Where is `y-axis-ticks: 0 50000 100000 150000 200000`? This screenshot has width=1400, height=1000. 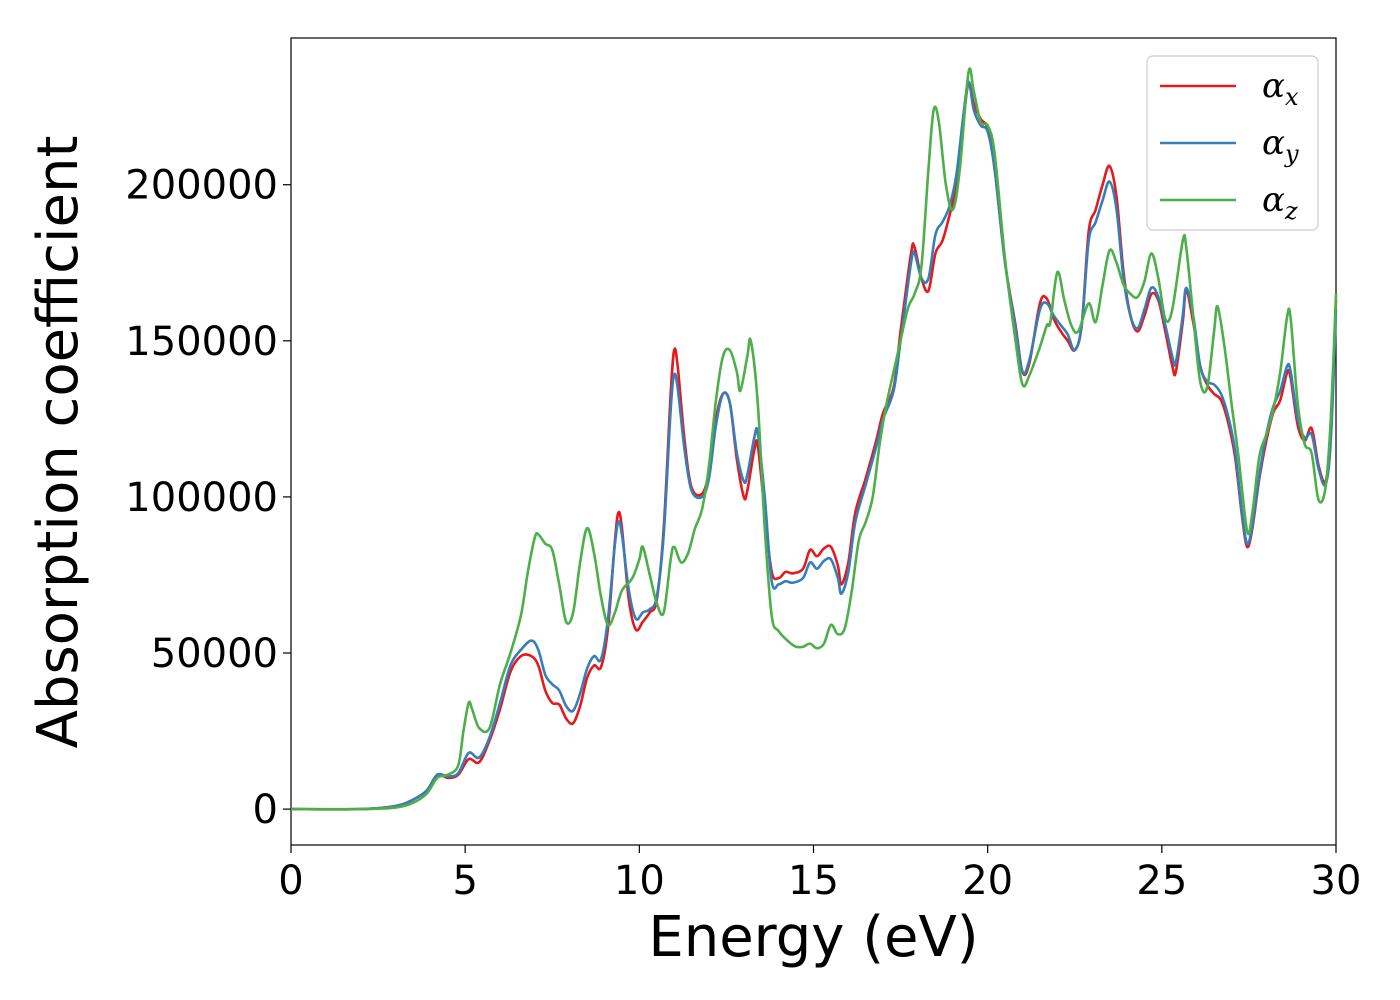 y-axis-ticks: 0 50000 100000 150000 200000 is located at coordinates (208, 498).